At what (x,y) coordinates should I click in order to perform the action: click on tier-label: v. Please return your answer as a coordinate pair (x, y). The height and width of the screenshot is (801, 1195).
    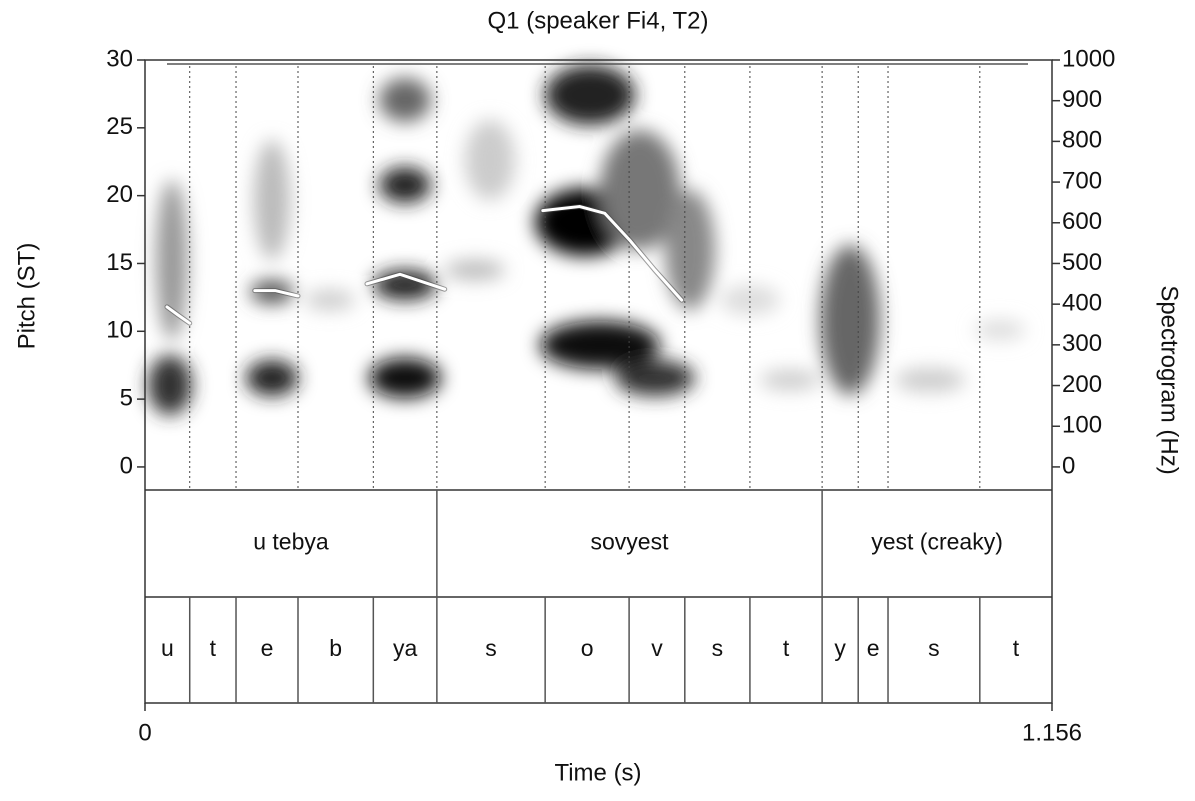
    Looking at the image, I should click on (657, 648).